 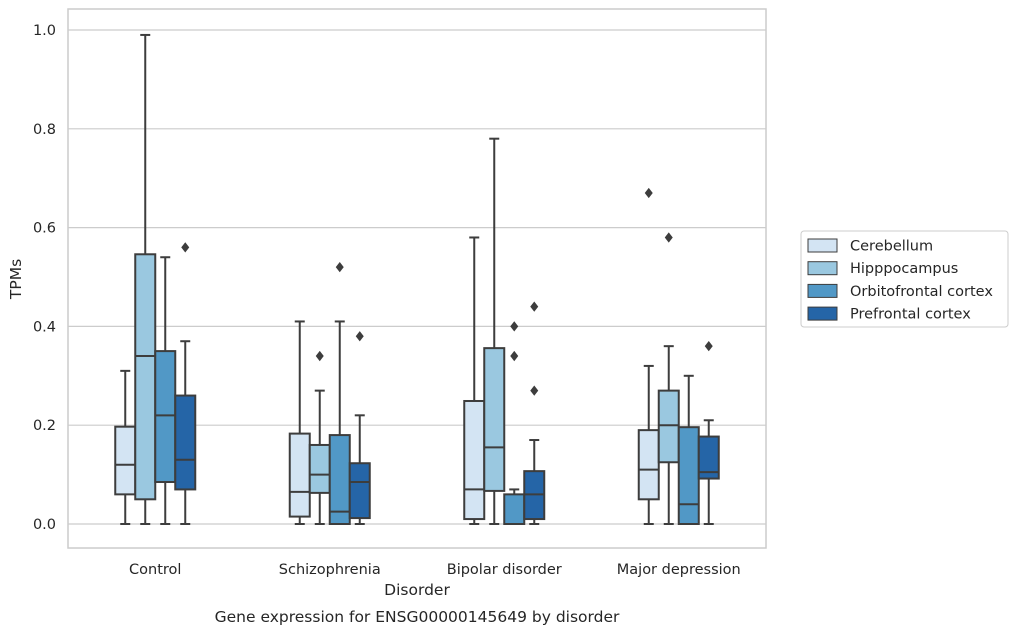 I want to click on y-tick-labels: 0.0 0.2 0.4 0.6 0.8 1.0, so click(x=44, y=278).